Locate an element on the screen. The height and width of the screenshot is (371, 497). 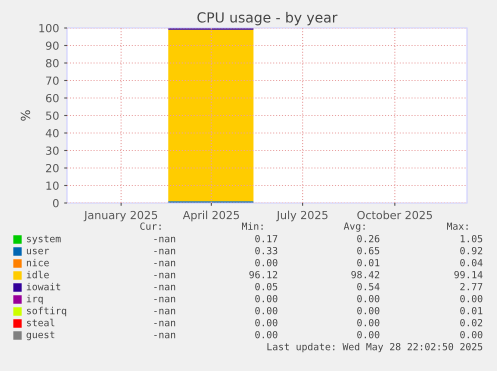
legend-label: steal is located at coordinates (40, 322).